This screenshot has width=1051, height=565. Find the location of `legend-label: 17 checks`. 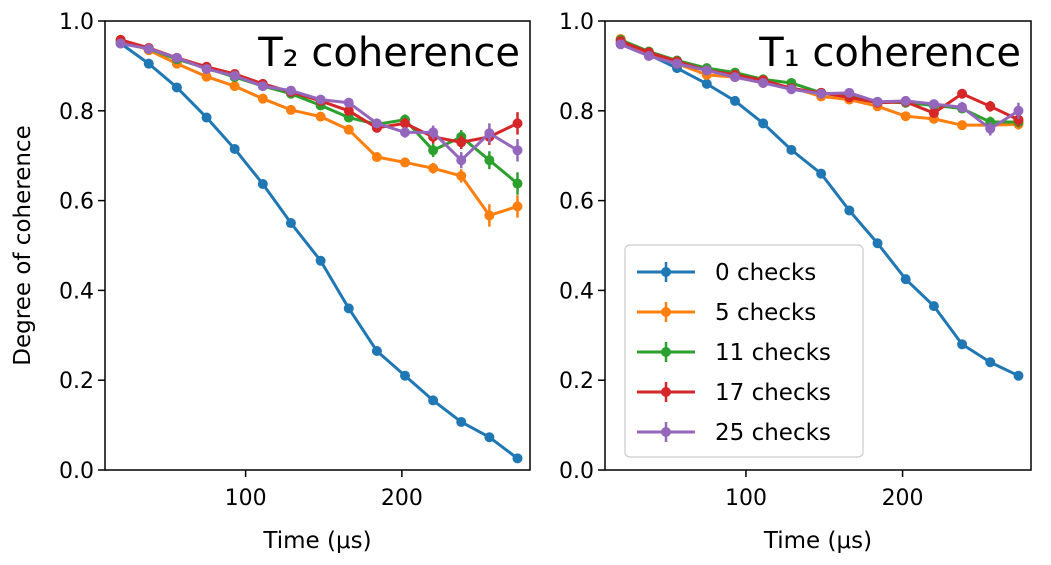

legend-label: 17 checks is located at coordinates (773, 393).